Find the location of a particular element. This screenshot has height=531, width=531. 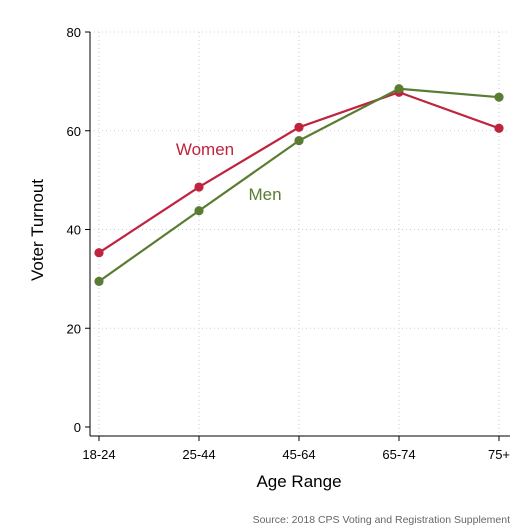

series-label-men: Men is located at coordinates (264, 194).